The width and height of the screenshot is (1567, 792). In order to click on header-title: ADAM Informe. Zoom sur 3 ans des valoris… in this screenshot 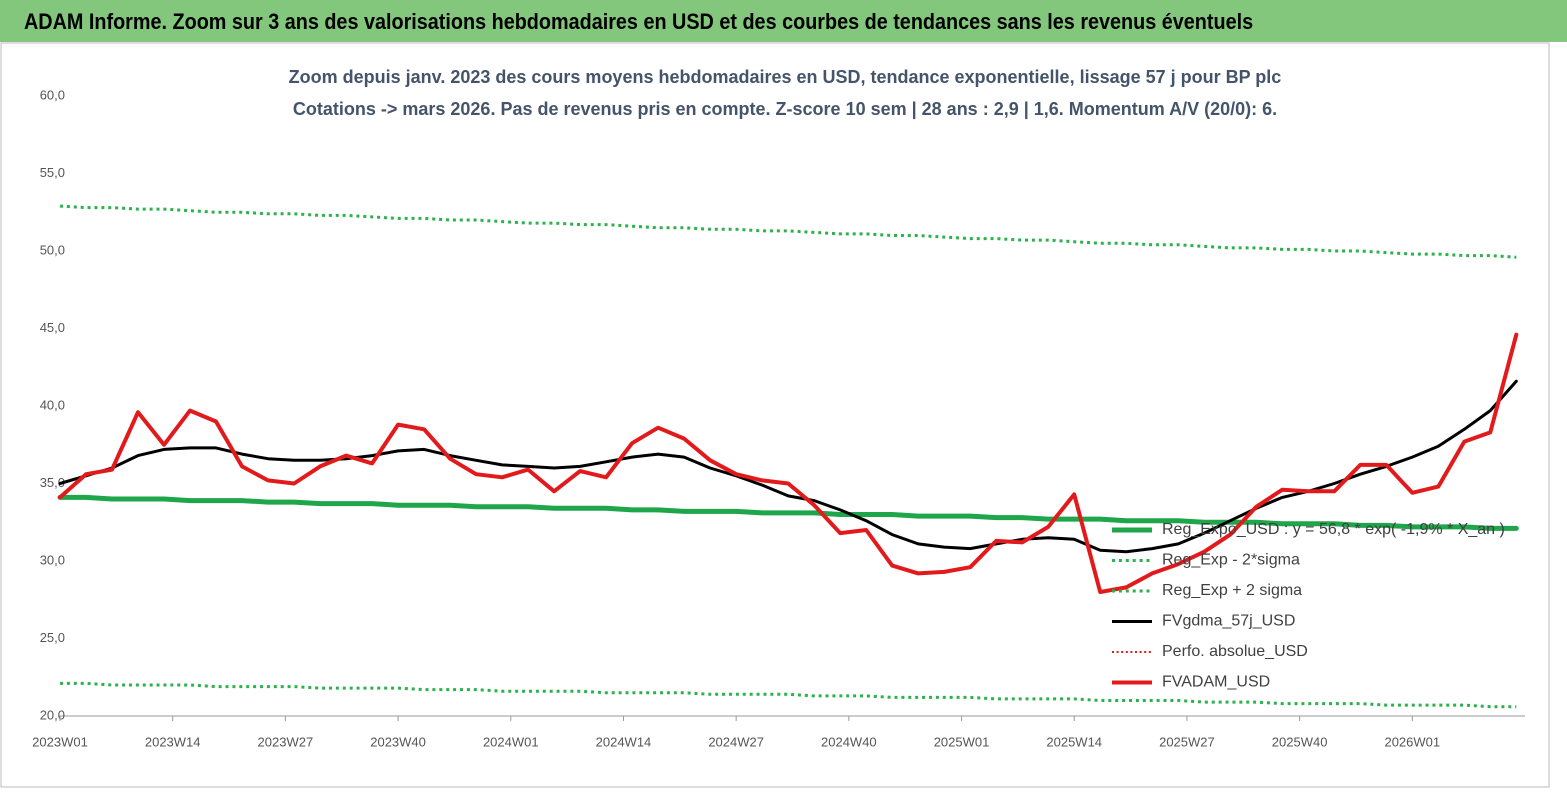, I will do `click(639, 21)`.